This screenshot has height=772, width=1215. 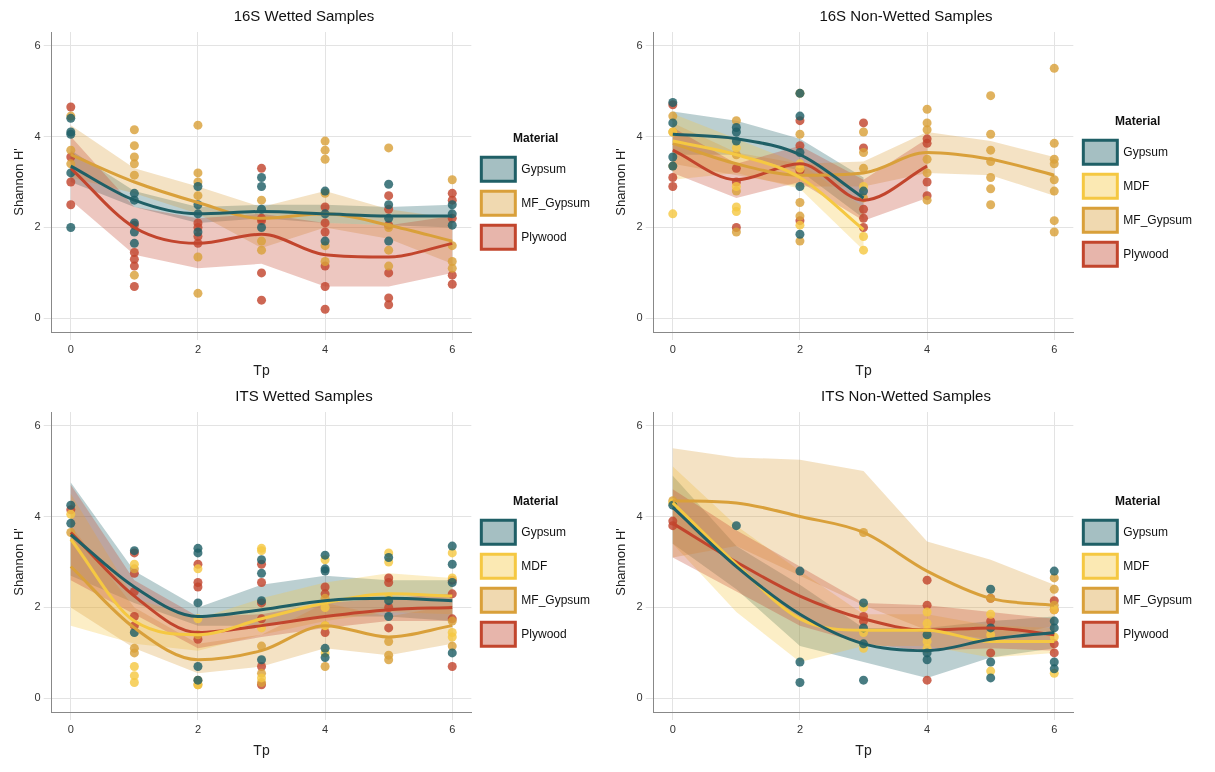 What do you see at coordinates (304, 396) in the screenshot?
I see `chart-title: ITS Wetted Samples` at bounding box center [304, 396].